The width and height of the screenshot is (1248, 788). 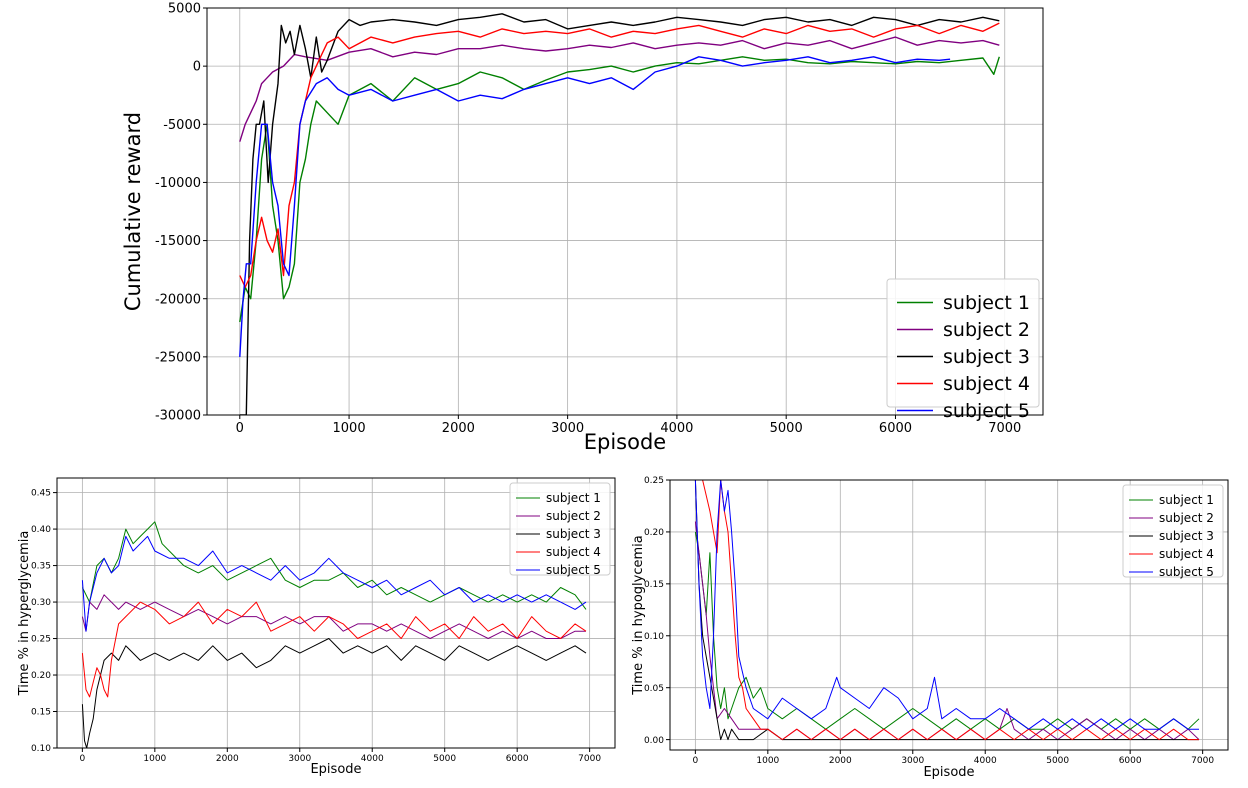 I want to click on y-tick-label: -15000, so click(x=178, y=241).